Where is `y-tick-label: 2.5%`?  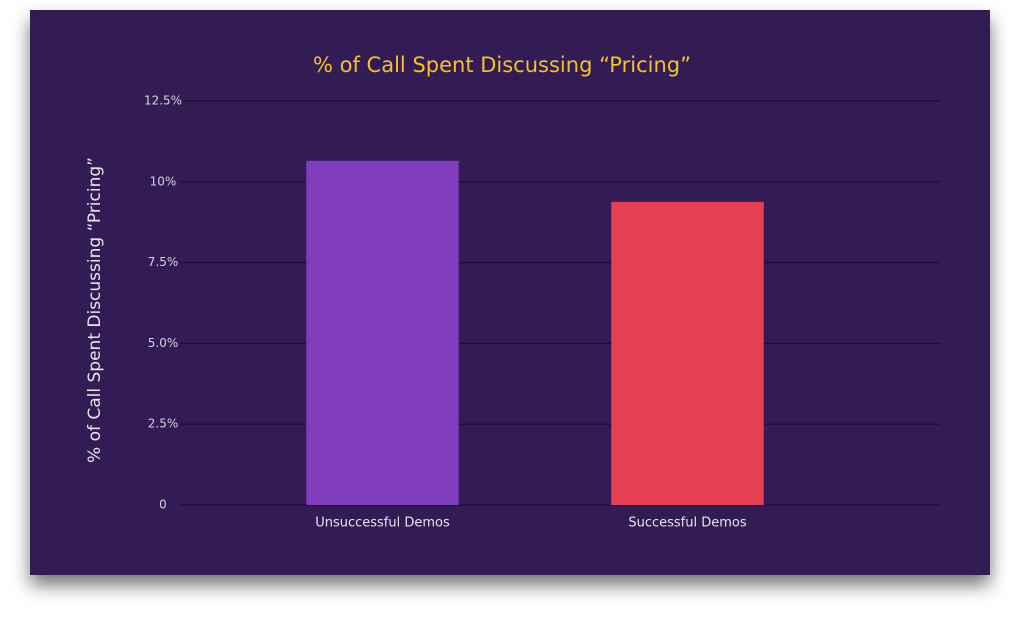
y-tick-label: 2.5% is located at coordinates (163, 424).